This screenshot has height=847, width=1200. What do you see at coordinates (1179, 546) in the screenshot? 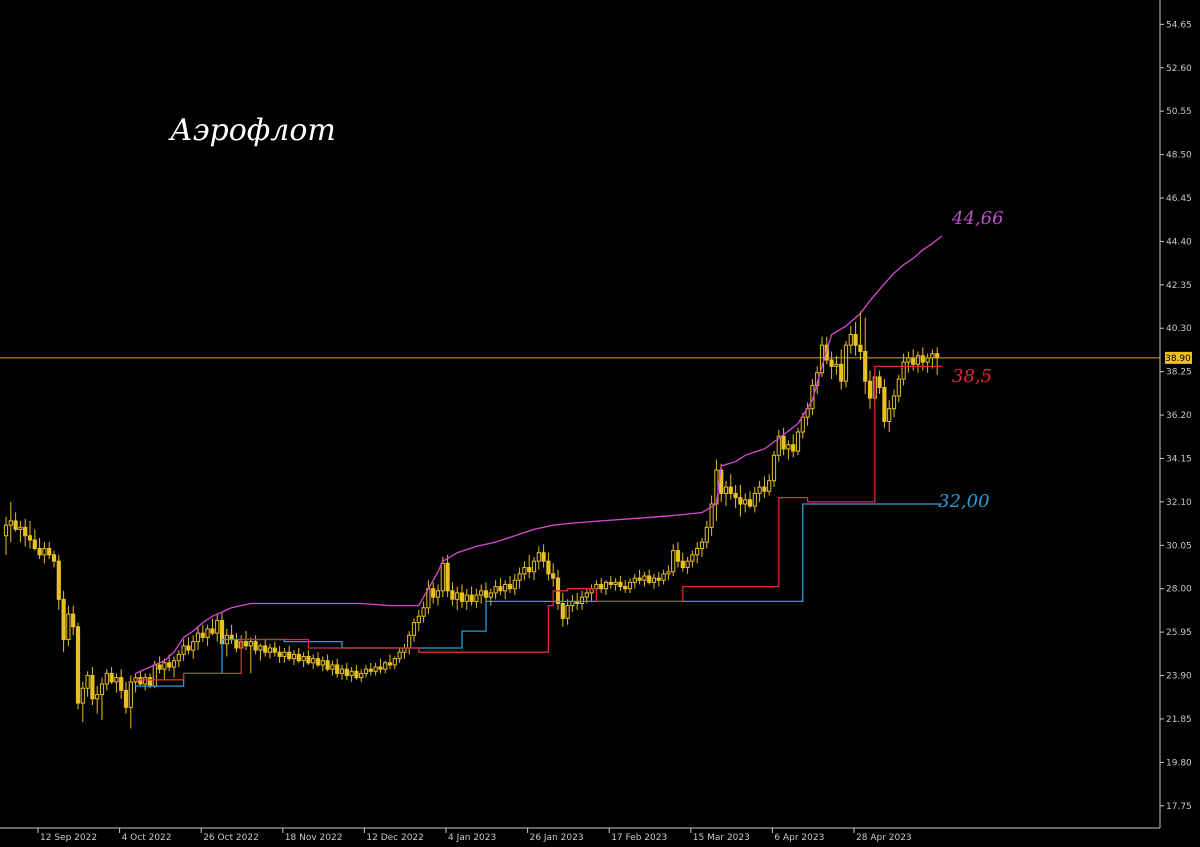
I see `y-tick-label: 30.05` at bounding box center [1179, 546].